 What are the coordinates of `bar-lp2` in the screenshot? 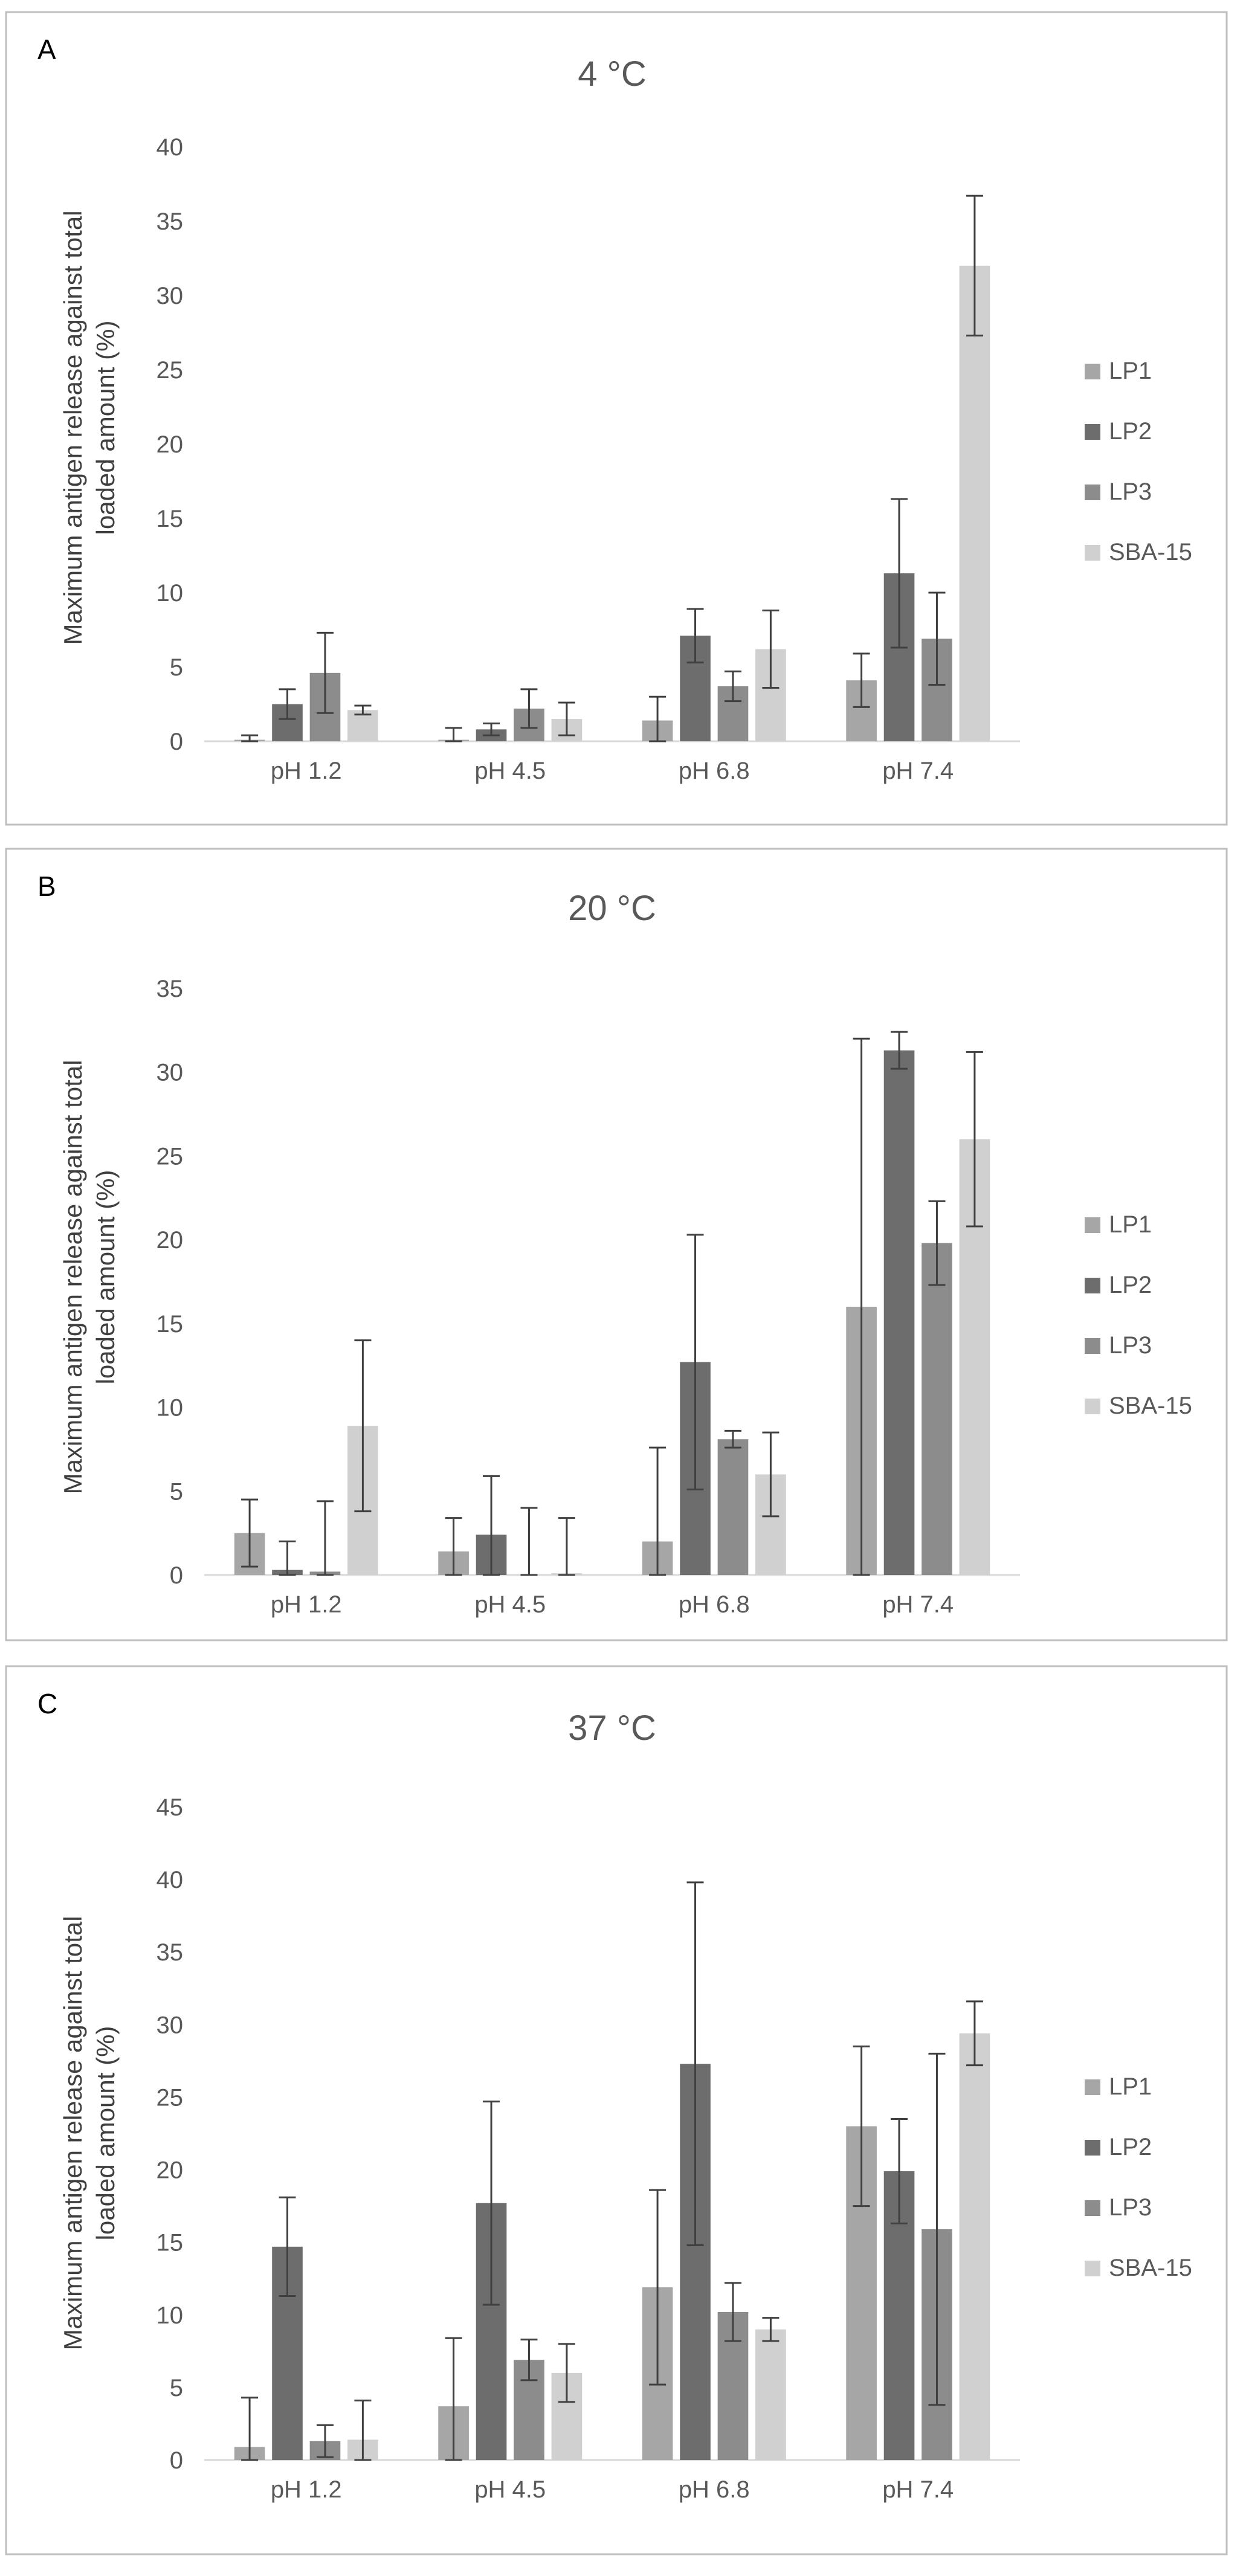 It's located at (899, 1313).